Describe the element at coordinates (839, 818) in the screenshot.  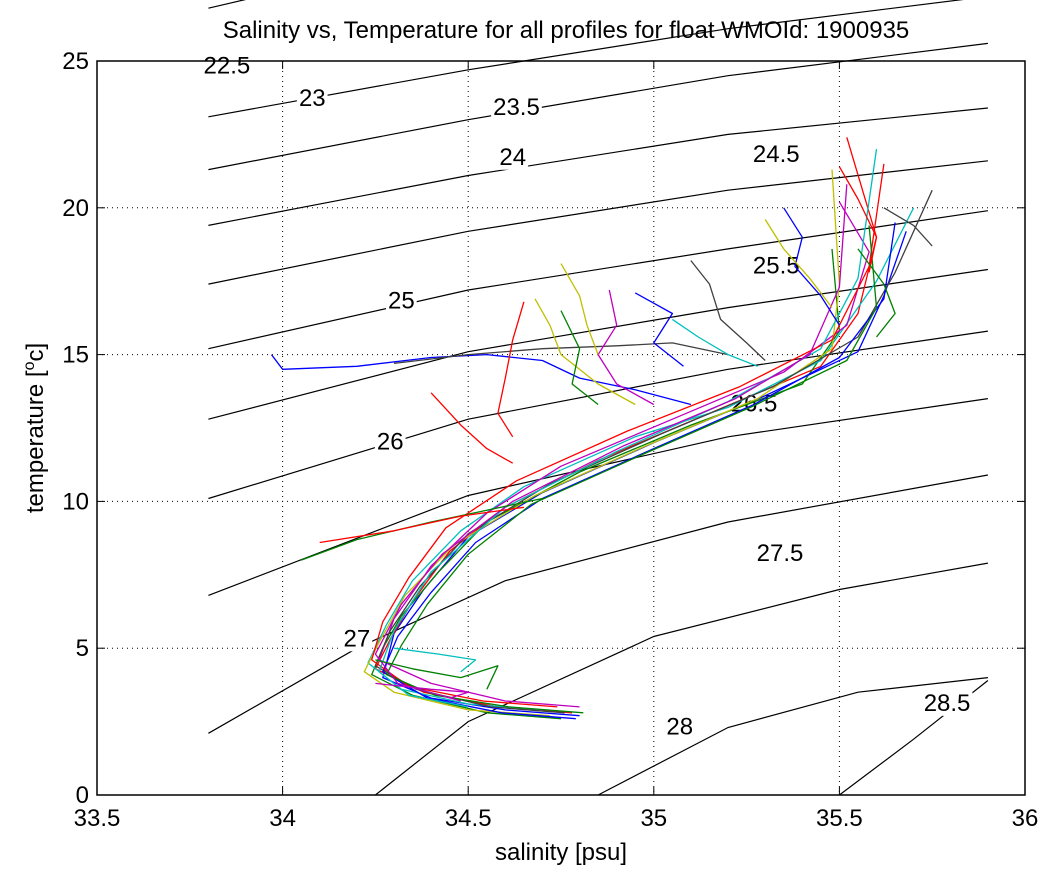
I see `x-tick-label: 35.5` at that location.